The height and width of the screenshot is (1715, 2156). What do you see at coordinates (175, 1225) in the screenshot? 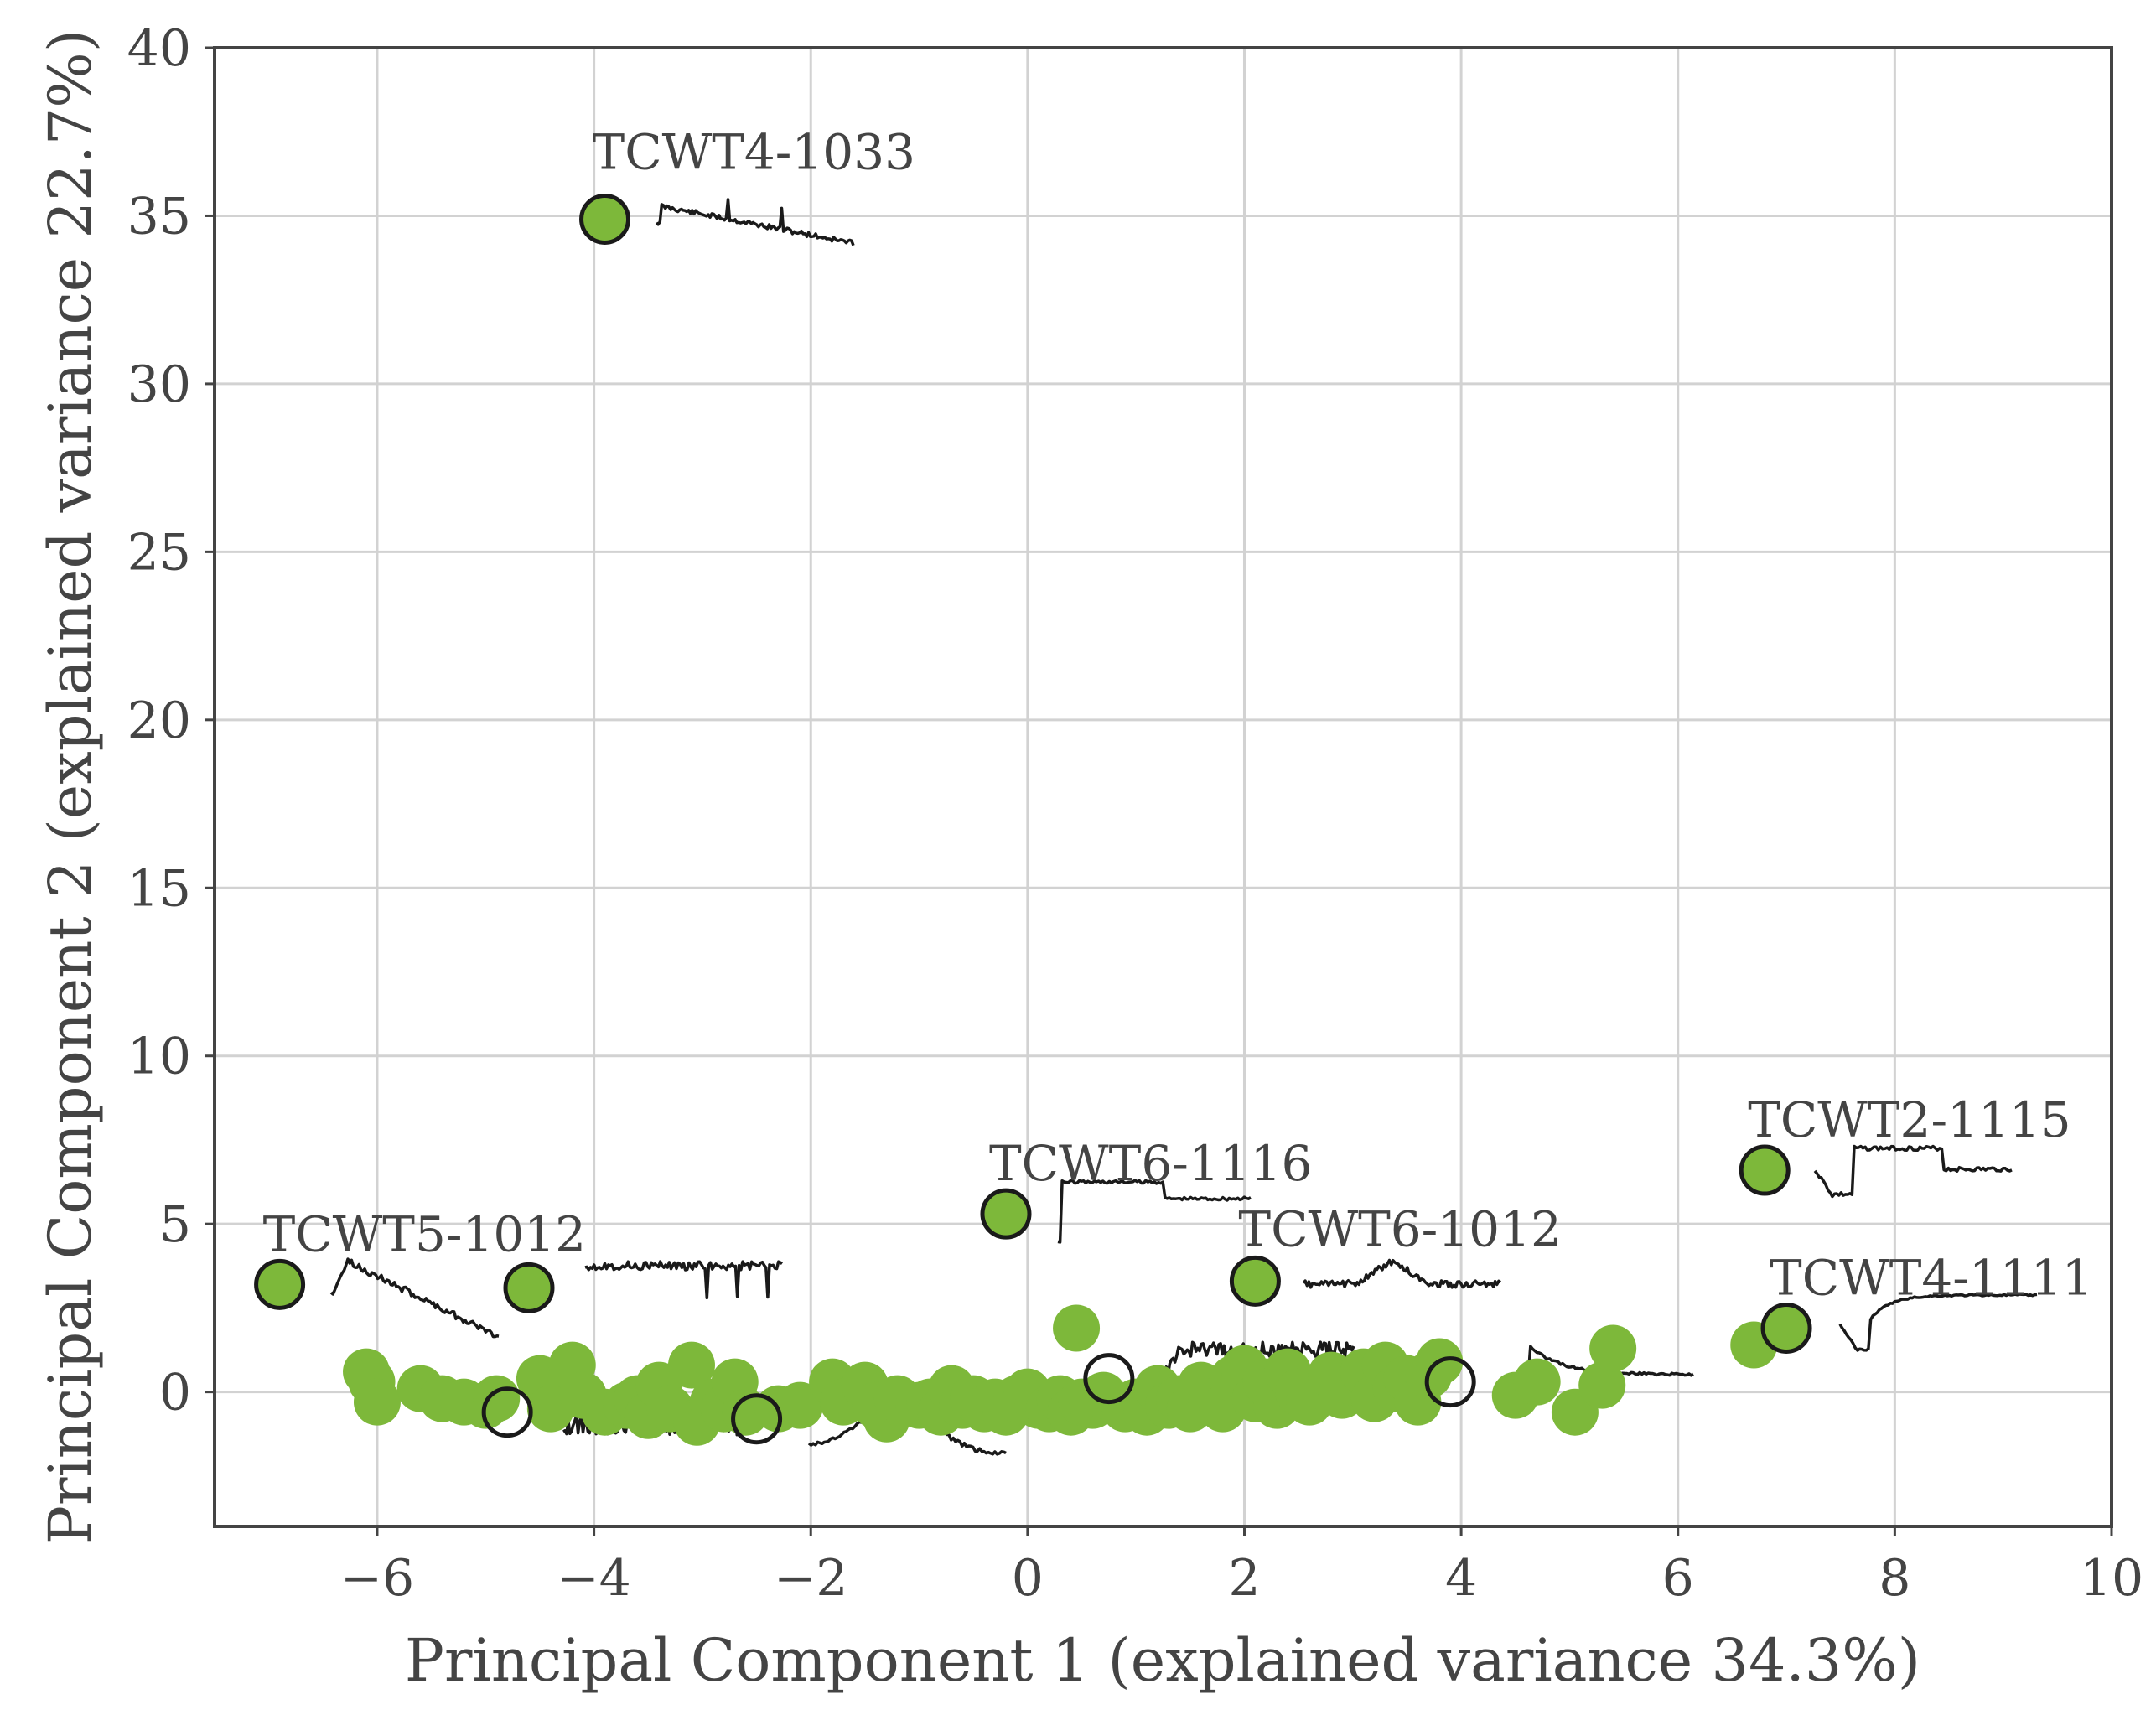
I see `y-tick-label: 5` at bounding box center [175, 1225].